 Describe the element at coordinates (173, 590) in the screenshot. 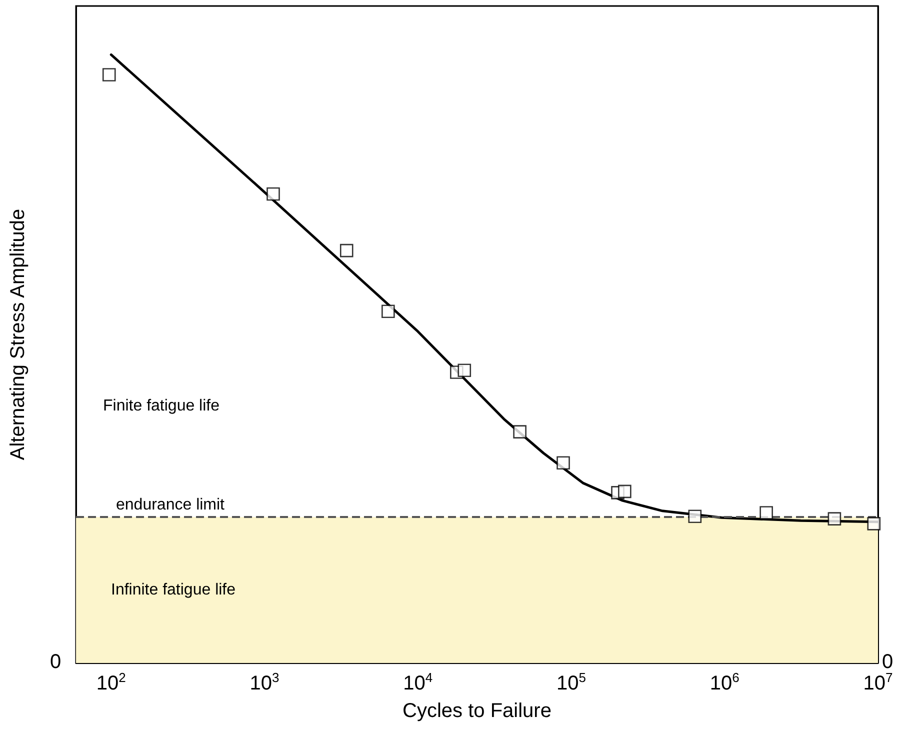

I see `band-label: Infinite fatigue life` at that location.